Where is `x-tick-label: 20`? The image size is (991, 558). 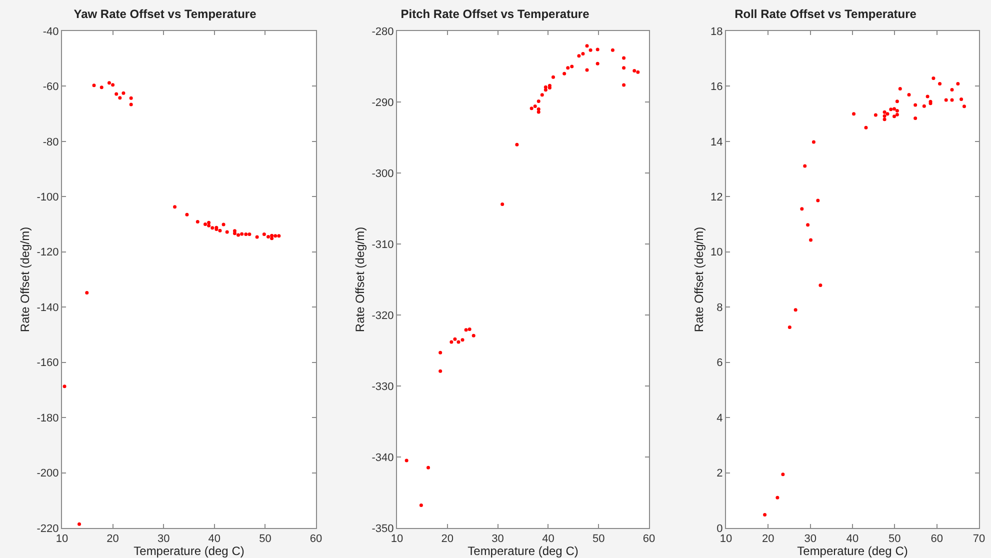
x-tick-label: 20 is located at coordinates (112, 539).